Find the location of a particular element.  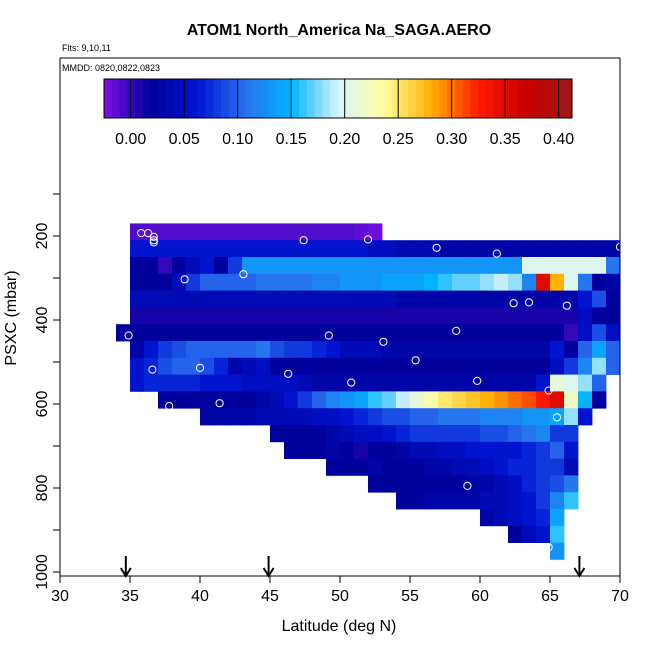

y-axis-label: PSXC (mbar) is located at coordinates (11, 317).